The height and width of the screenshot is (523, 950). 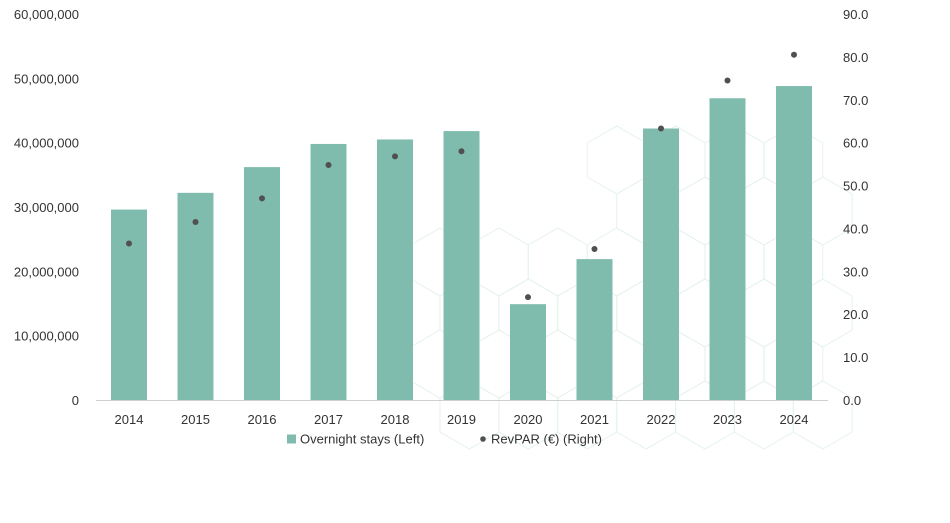 What do you see at coordinates (794, 54) in the screenshot?
I see `point-2024` at bounding box center [794, 54].